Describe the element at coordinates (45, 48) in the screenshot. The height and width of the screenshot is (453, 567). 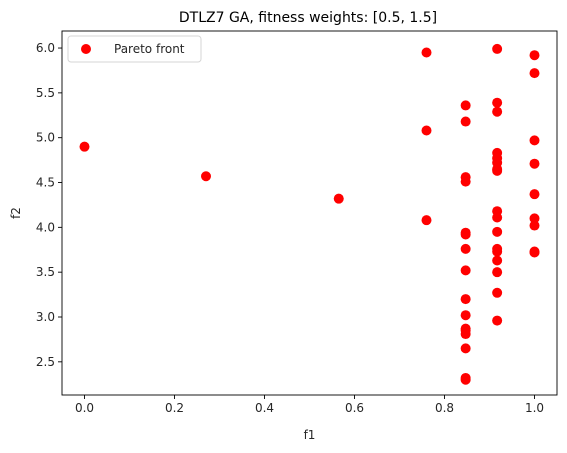
I see `y-tick-label: 6.0` at that location.